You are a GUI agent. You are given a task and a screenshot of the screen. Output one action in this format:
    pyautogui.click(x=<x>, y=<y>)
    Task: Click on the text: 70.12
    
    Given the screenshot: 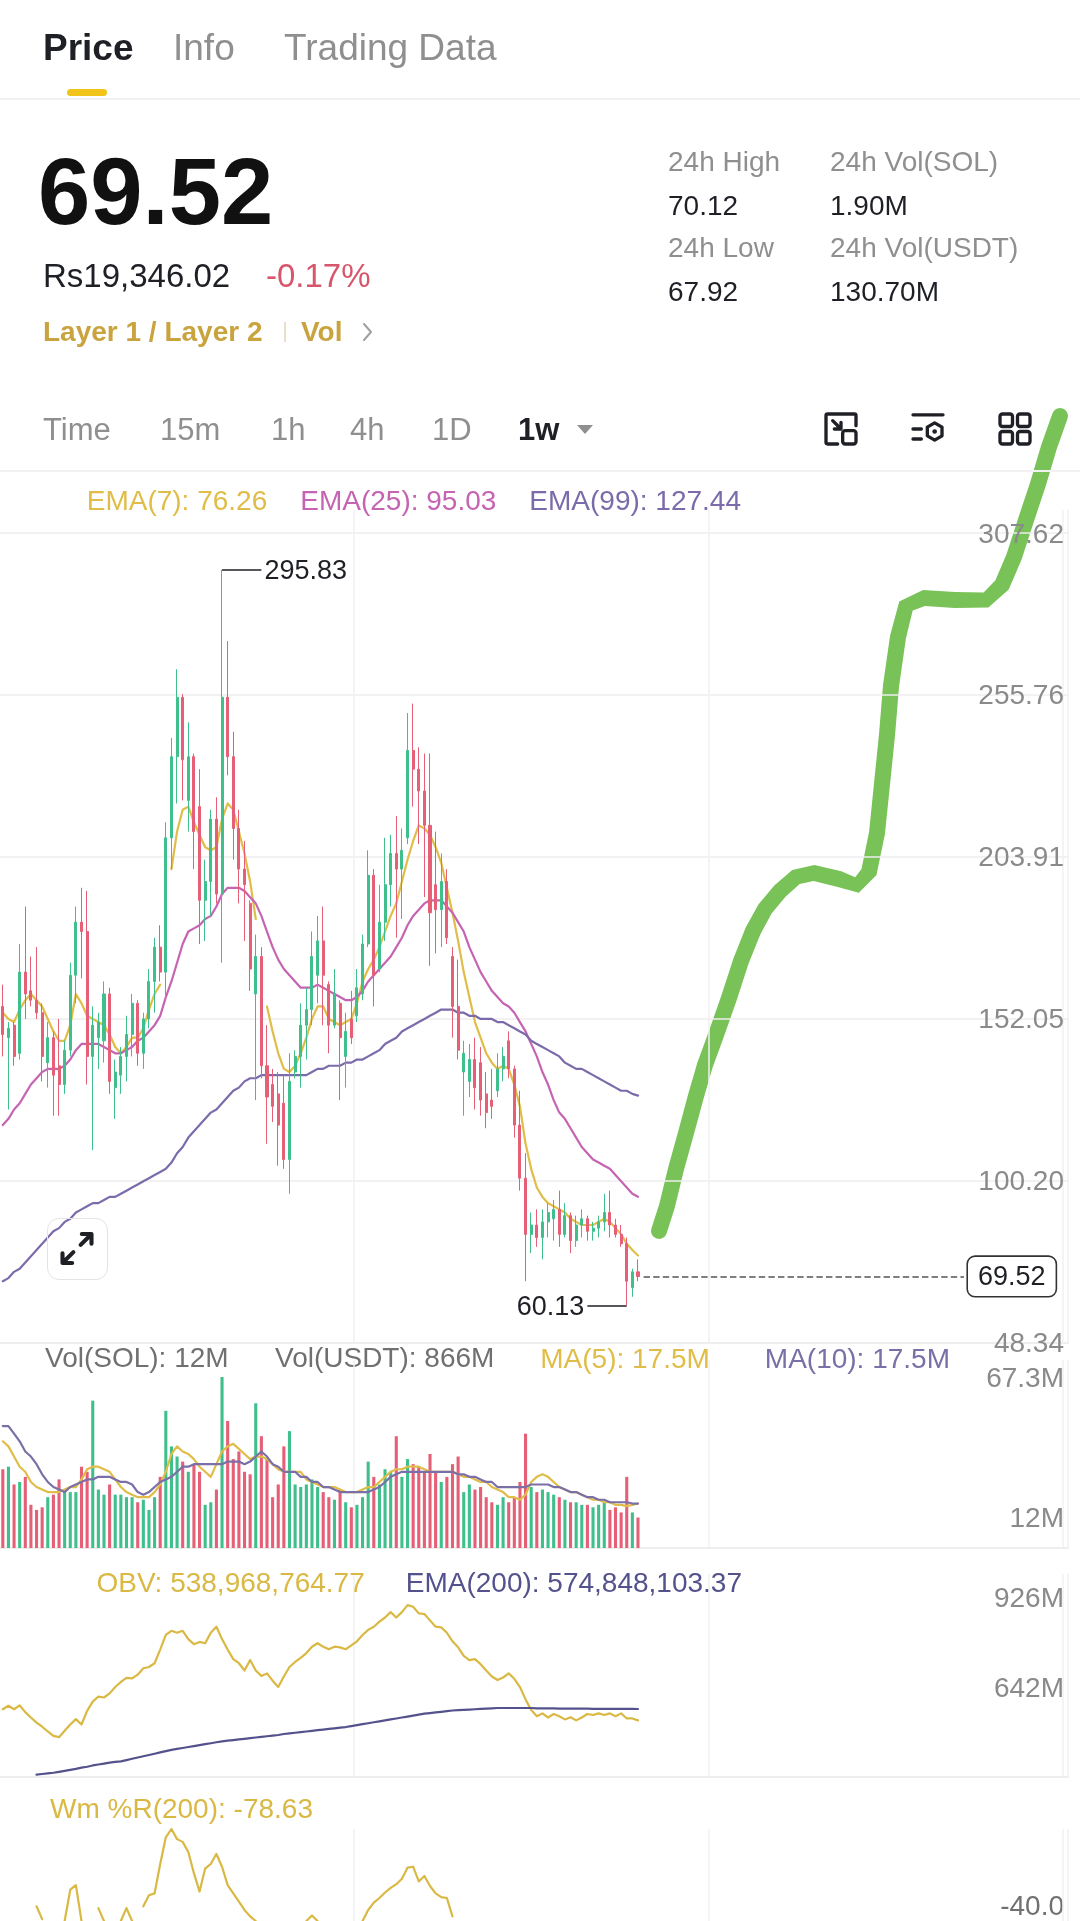 What is the action you would take?
    pyautogui.click(x=703, y=205)
    